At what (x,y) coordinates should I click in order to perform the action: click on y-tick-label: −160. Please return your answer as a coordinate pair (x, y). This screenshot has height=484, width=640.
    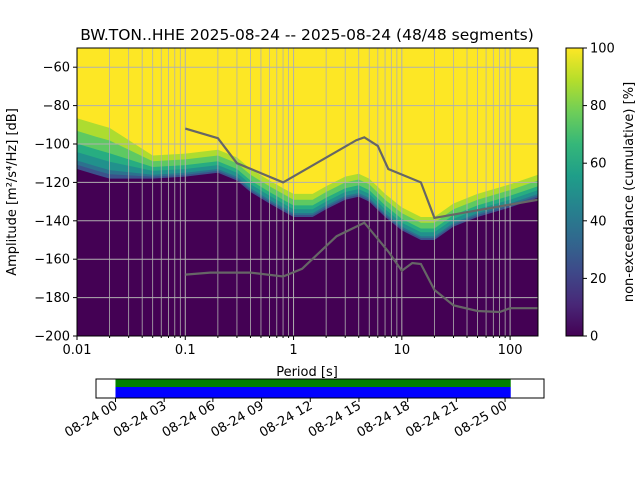
    Looking at the image, I should click on (52, 260).